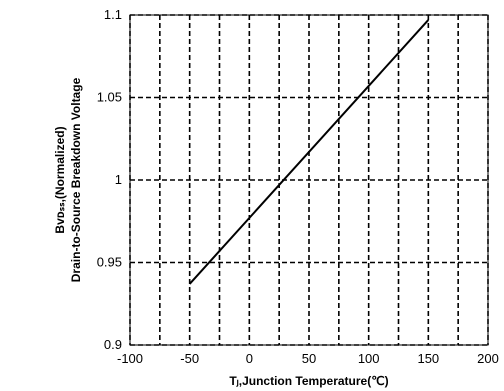 The width and height of the screenshot is (504, 391). What do you see at coordinates (109, 262) in the screenshot?
I see `y-tick-label: 0.95` at bounding box center [109, 262].